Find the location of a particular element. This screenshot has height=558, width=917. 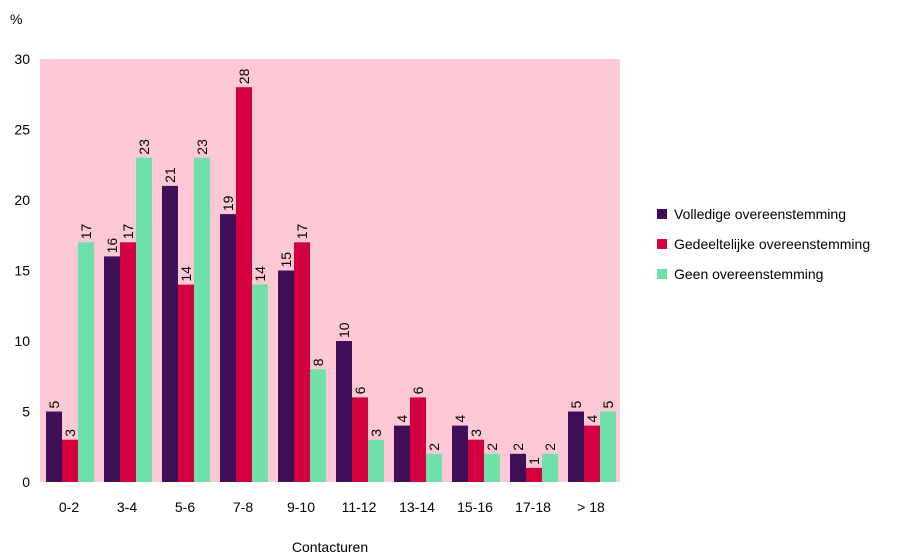

x-tick-label: 15-16 is located at coordinates (475, 507).